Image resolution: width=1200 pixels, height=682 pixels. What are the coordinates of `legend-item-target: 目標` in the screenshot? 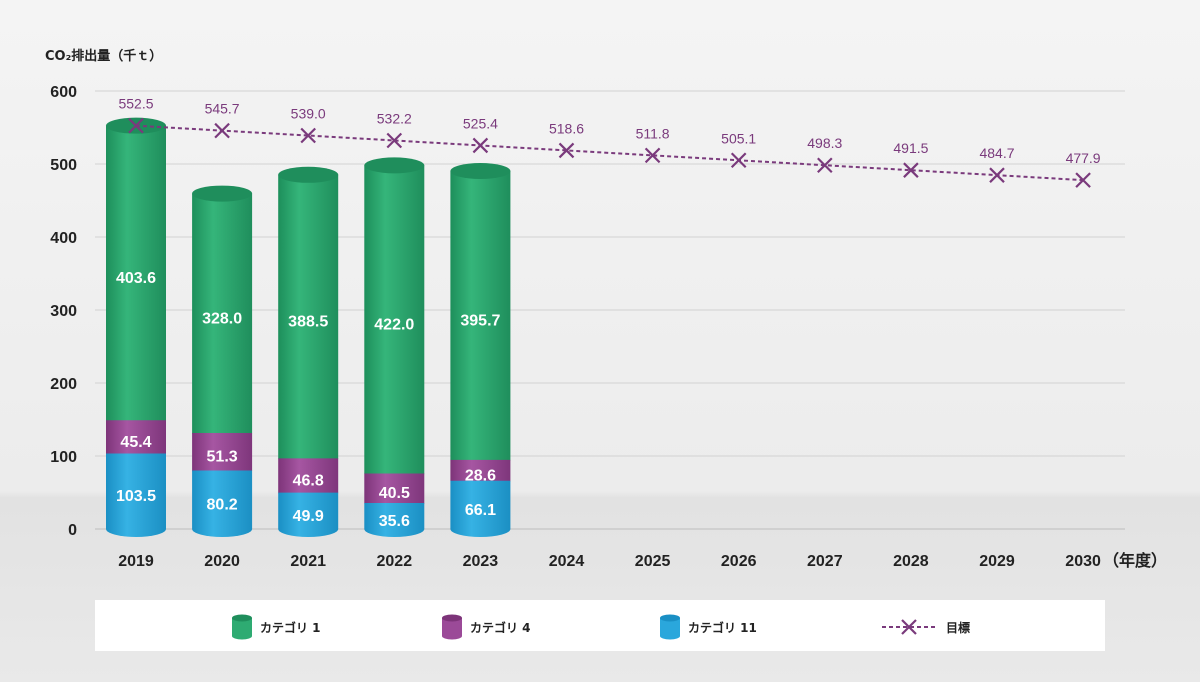 It's located at (926, 627).